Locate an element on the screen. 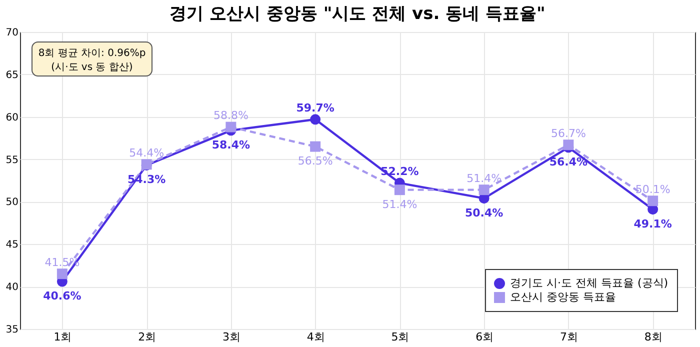 This screenshot has height=347, width=700. chart-title: 경기 오산시 중앙동 "시도 전체 vs. 동네 득표율" is located at coordinates (358, 14).